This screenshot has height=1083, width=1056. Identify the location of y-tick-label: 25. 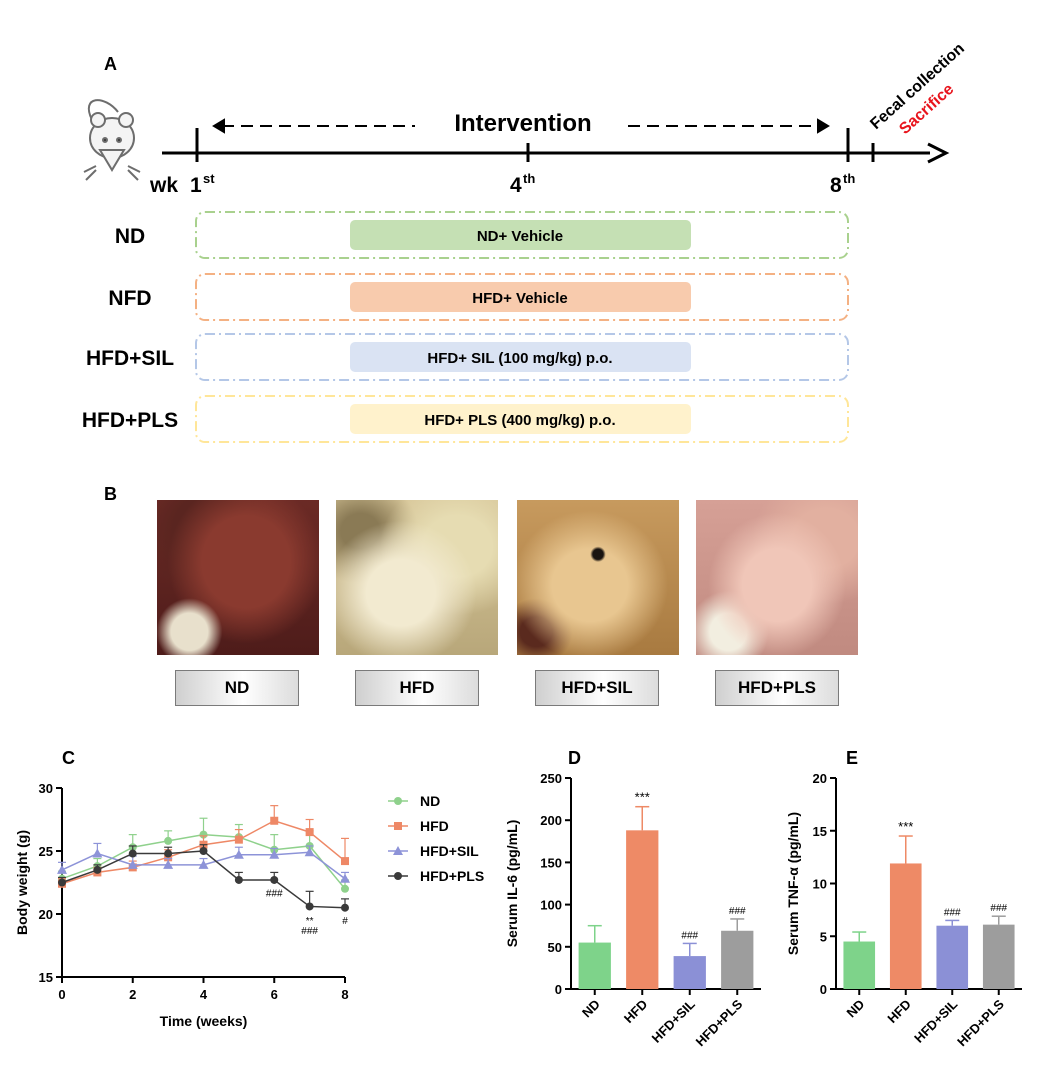
(46, 851).